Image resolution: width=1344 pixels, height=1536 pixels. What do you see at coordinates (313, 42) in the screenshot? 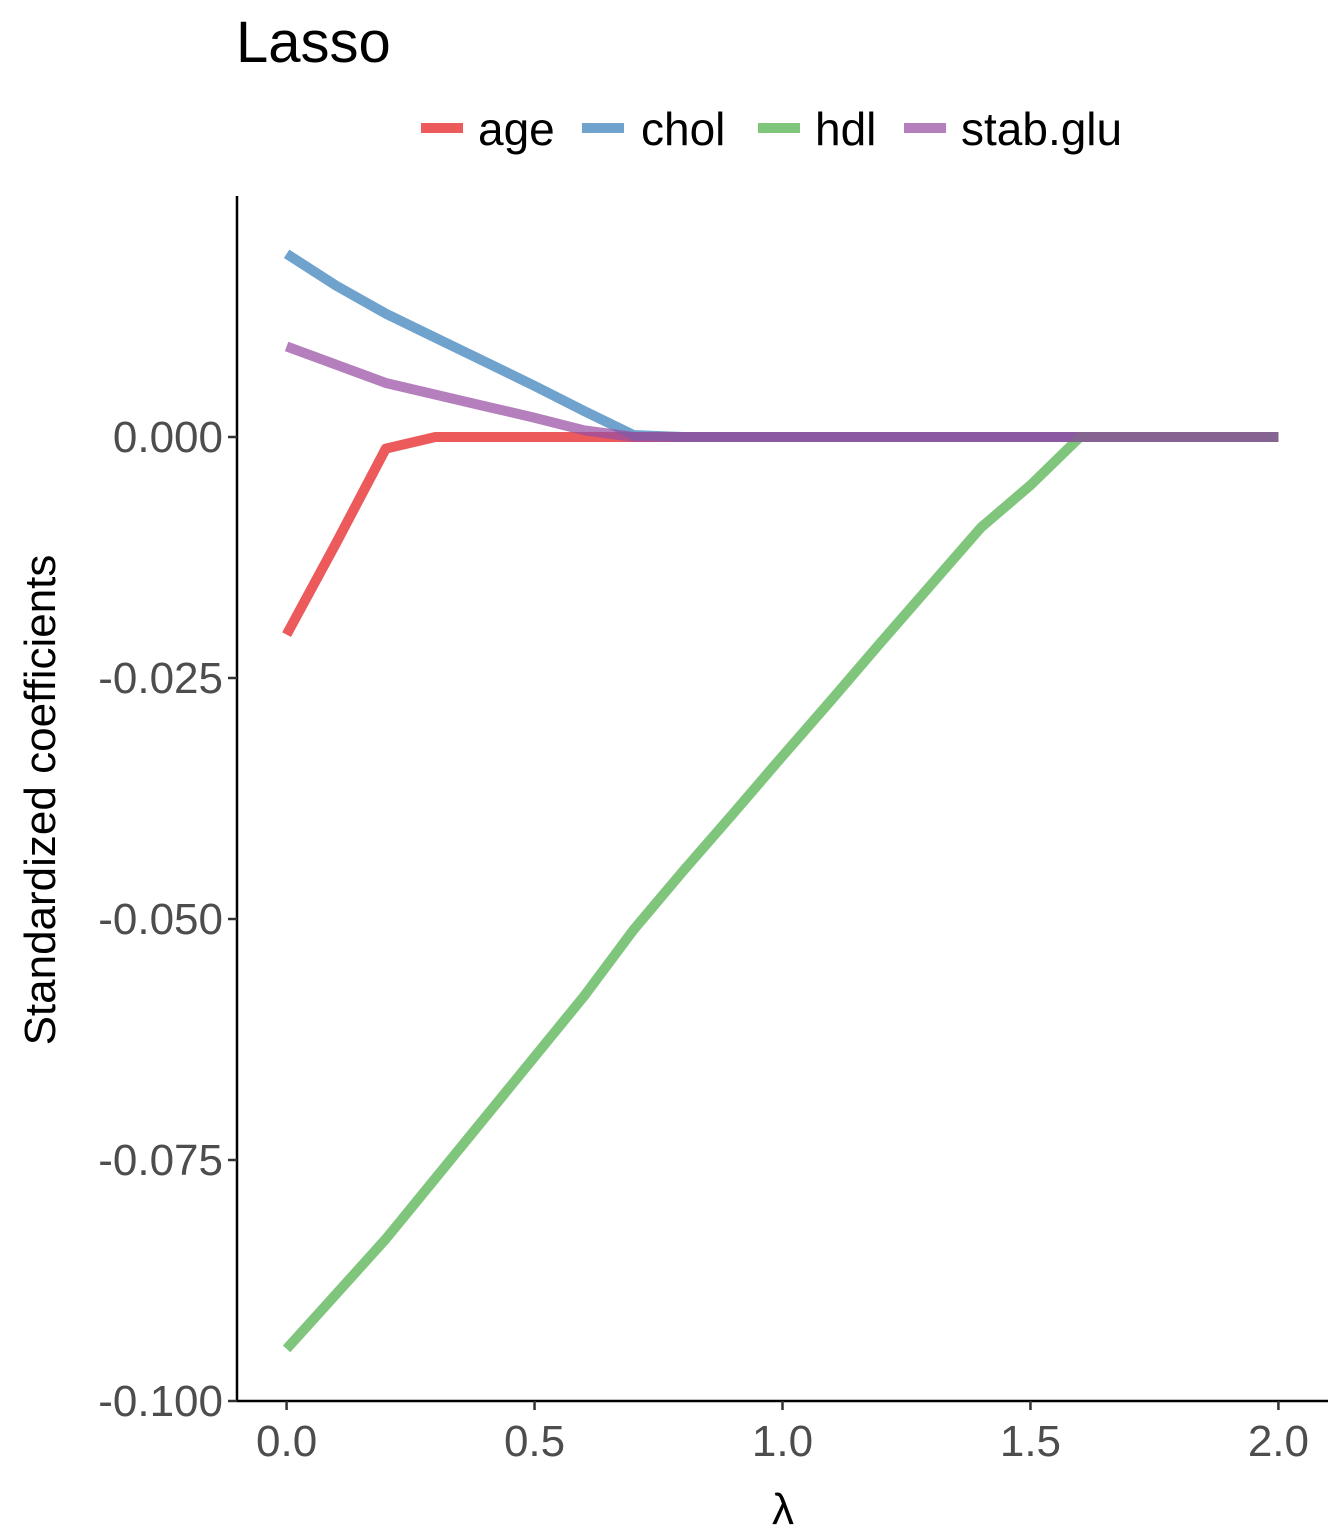
I see `chart-title: Lasso` at bounding box center [313, 42].